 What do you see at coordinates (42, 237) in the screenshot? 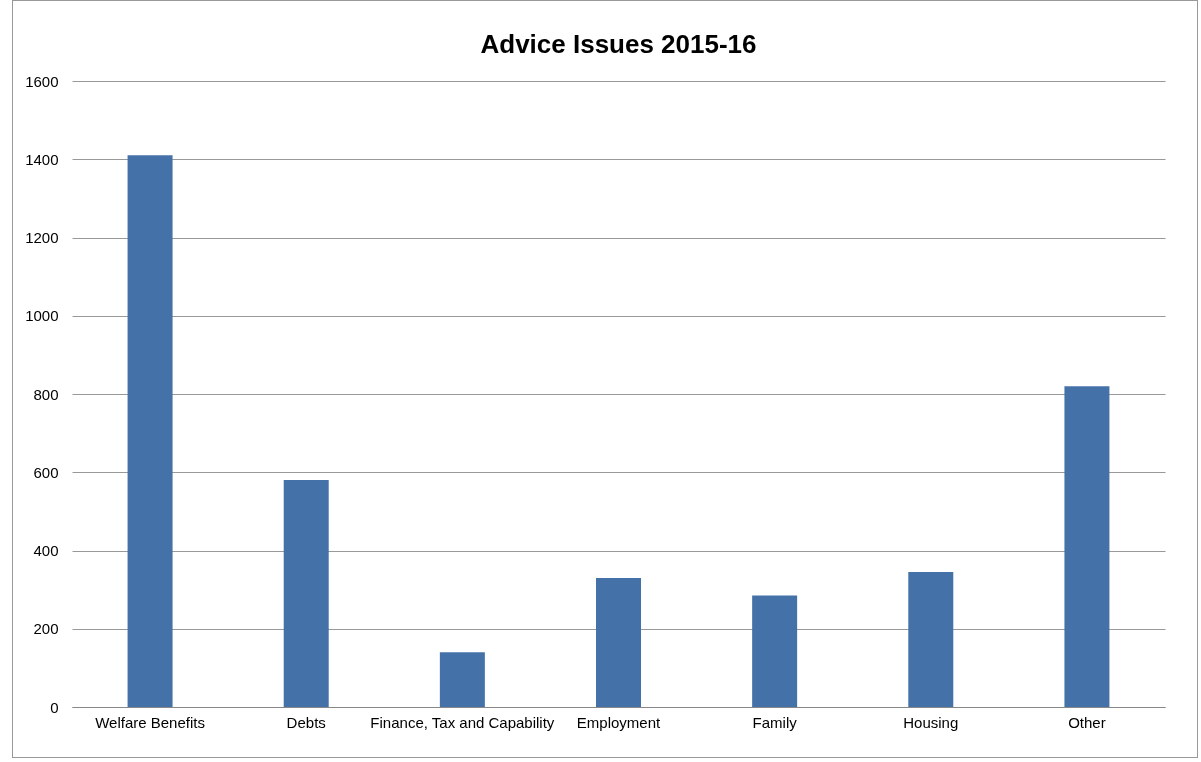
I see `y-tick-label: 1200` at bounding box center [42, 237].